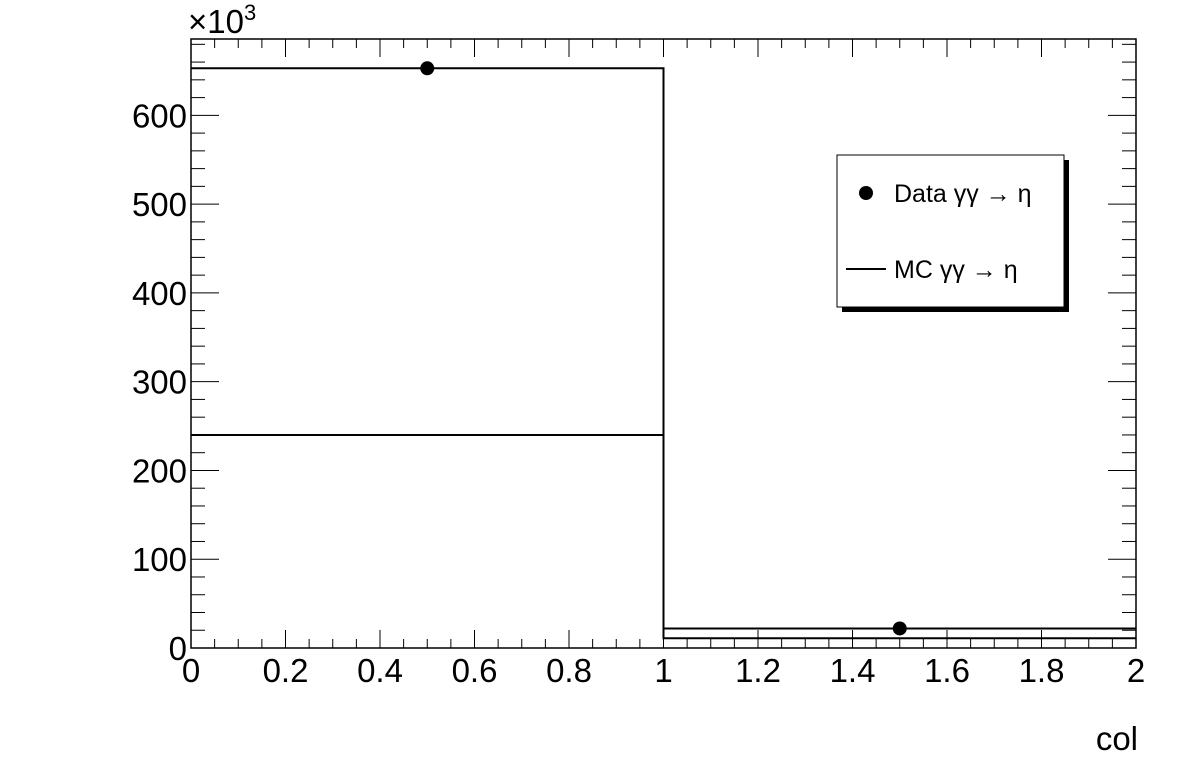 The width and height of the screenshot is (1196, 772). I want to click on x-tick-label: 1.2, so click(758, 670).